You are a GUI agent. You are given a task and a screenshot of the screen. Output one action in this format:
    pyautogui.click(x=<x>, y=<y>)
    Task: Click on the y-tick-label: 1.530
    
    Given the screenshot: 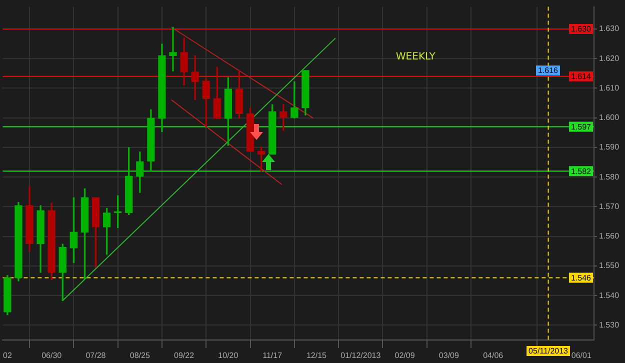 What is the action you would take?
    pyautogui.click(x=609, y=325)
    